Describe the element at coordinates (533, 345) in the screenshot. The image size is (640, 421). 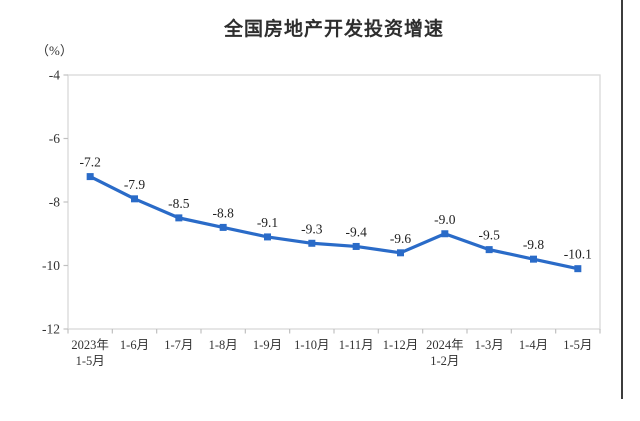
I see `x-axis-tick-label: 1-4月` at that location.